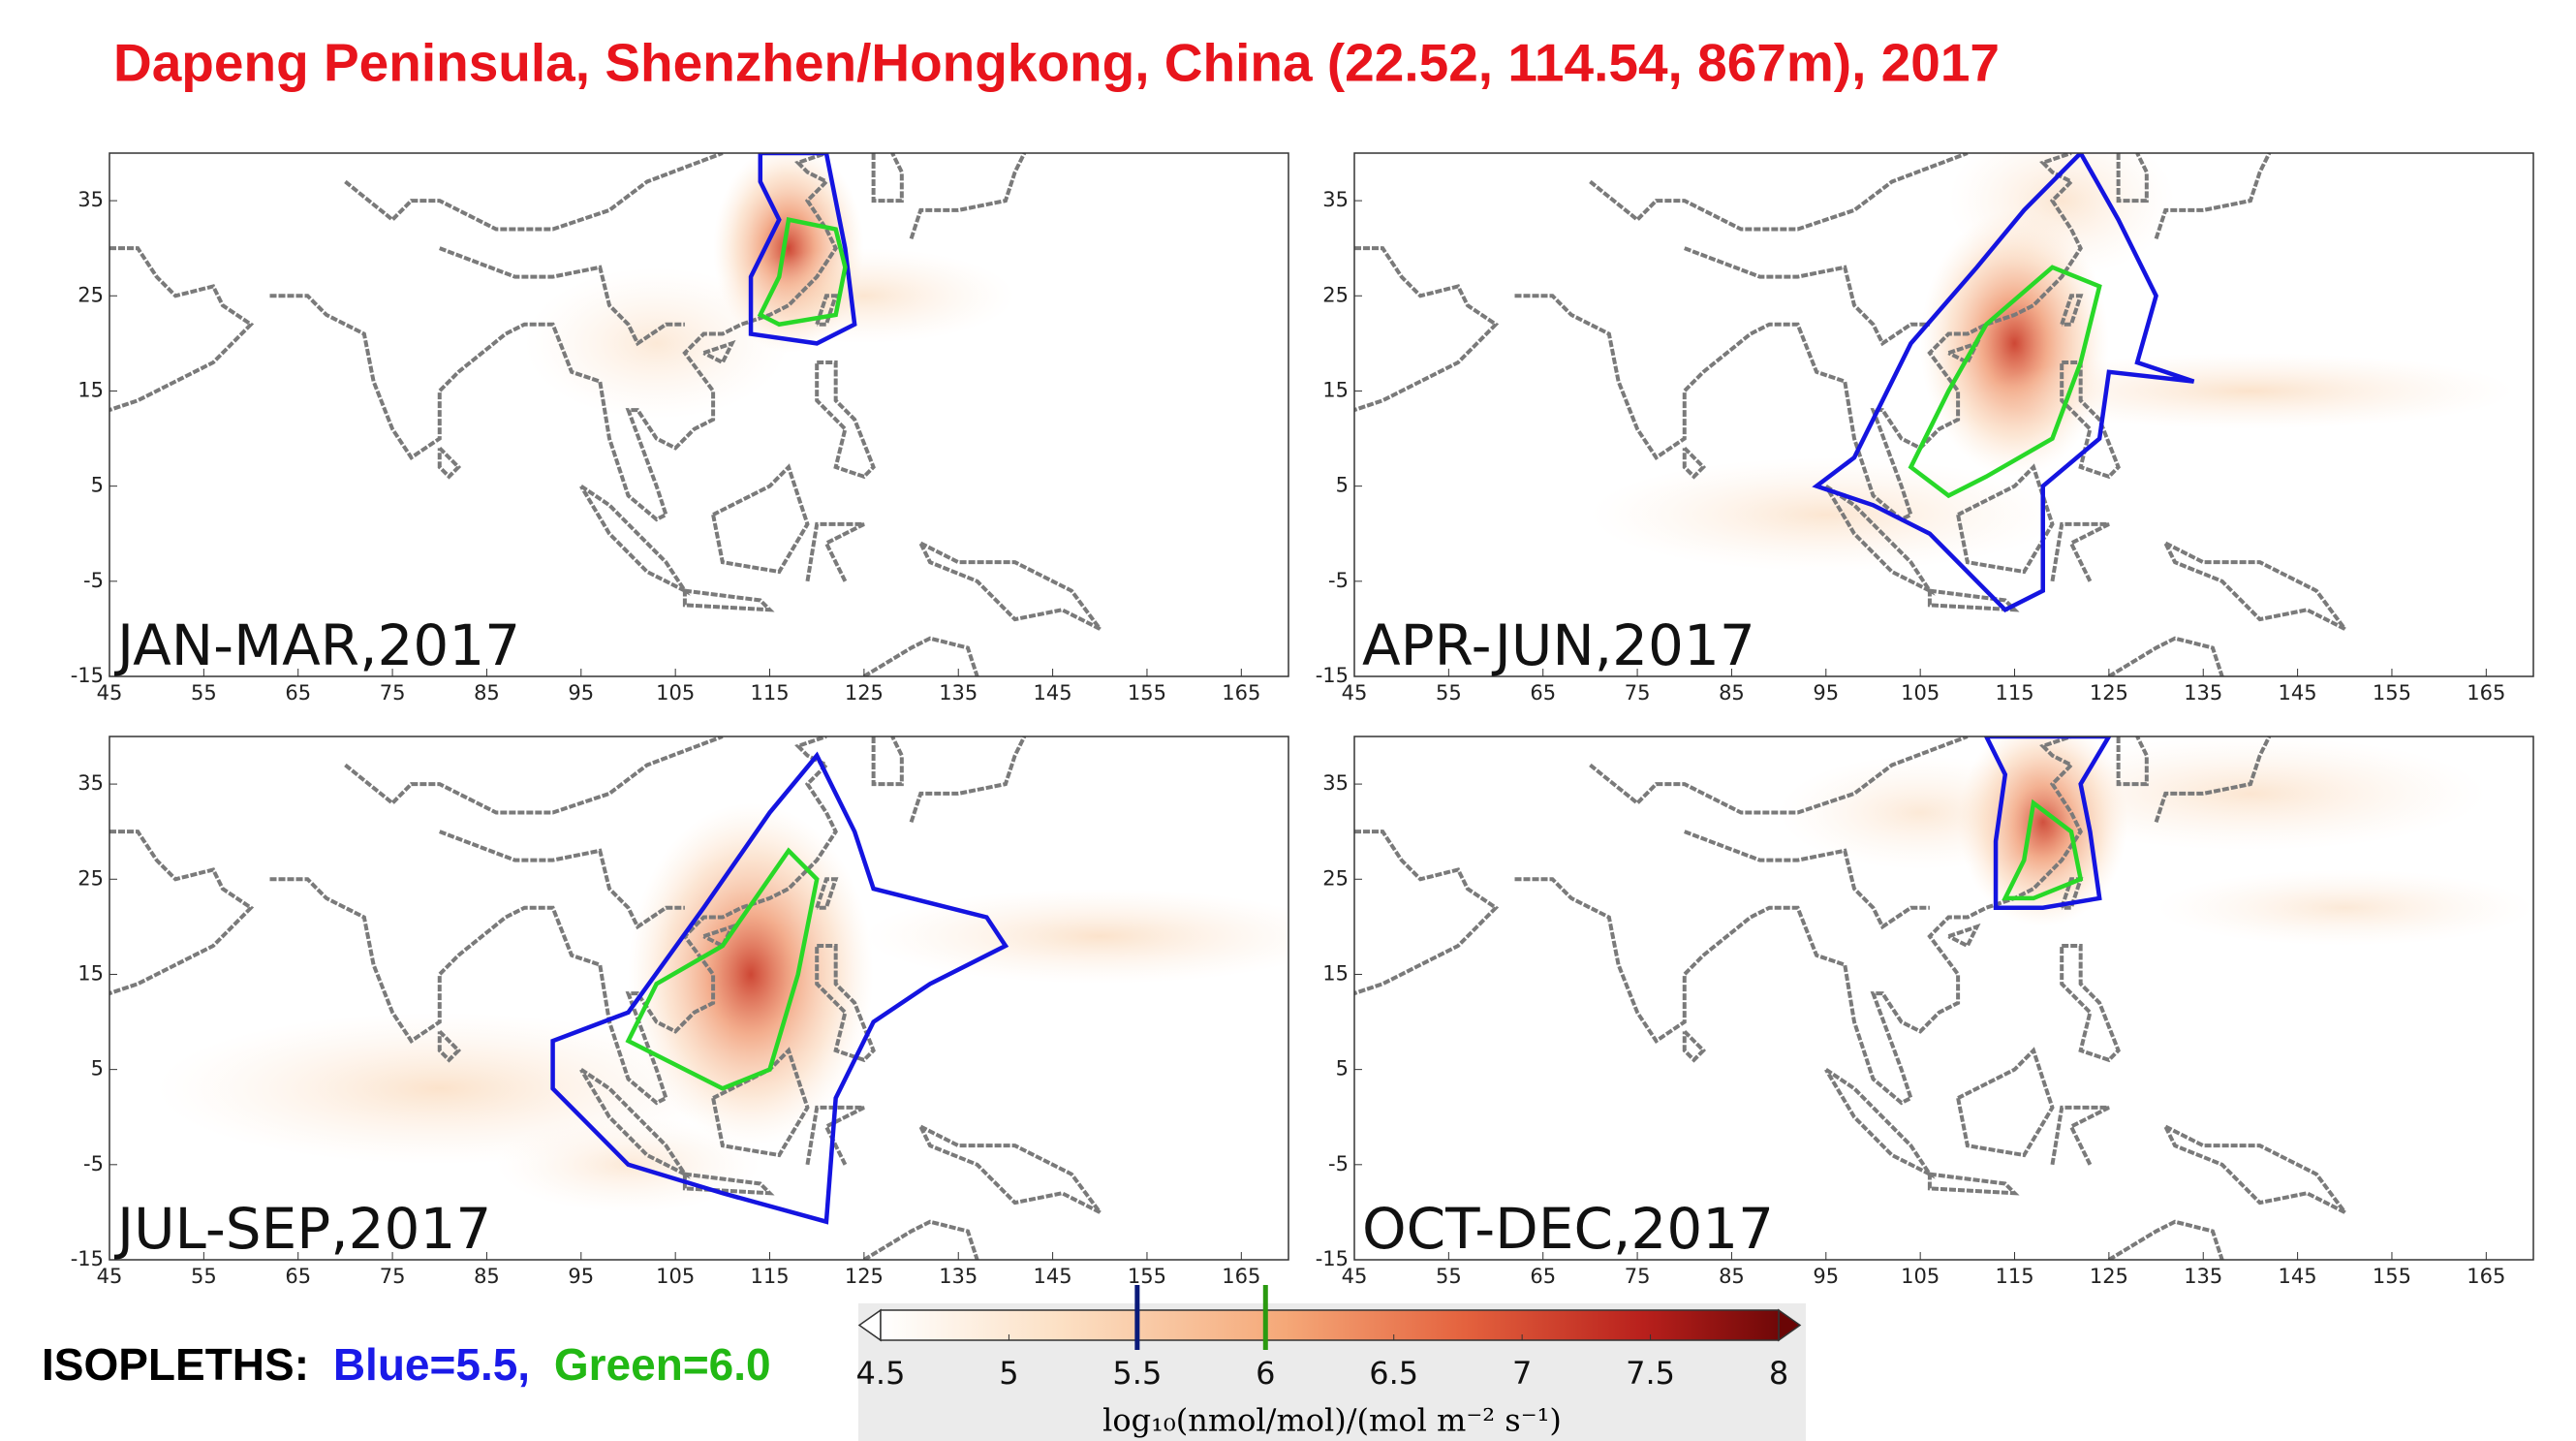 The height and width of the screenshot is (1441, 2576). What do you see at coordinates (662, 1364) in the screenshot?
I see `isopleth-green: Green=6.0` at bounding box center [662, 1364].